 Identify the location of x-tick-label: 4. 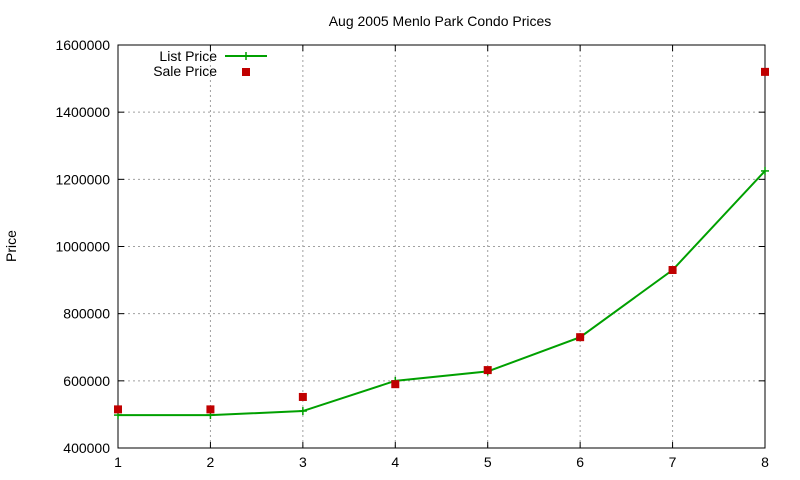
(395, 462).